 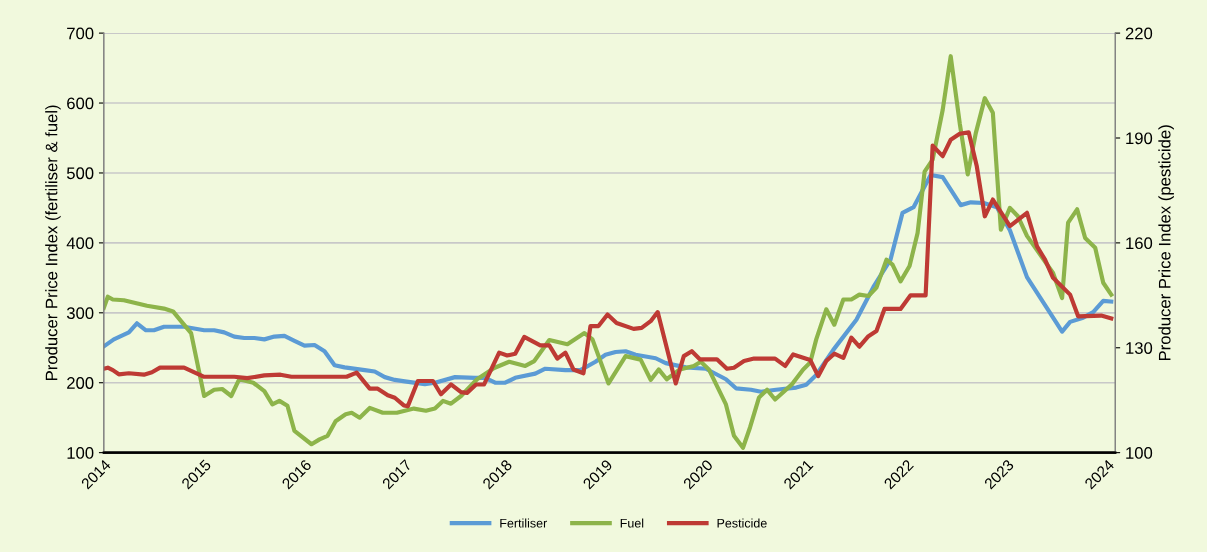 I want to click on y-tick-label: 400, so click(x=80, y=243).